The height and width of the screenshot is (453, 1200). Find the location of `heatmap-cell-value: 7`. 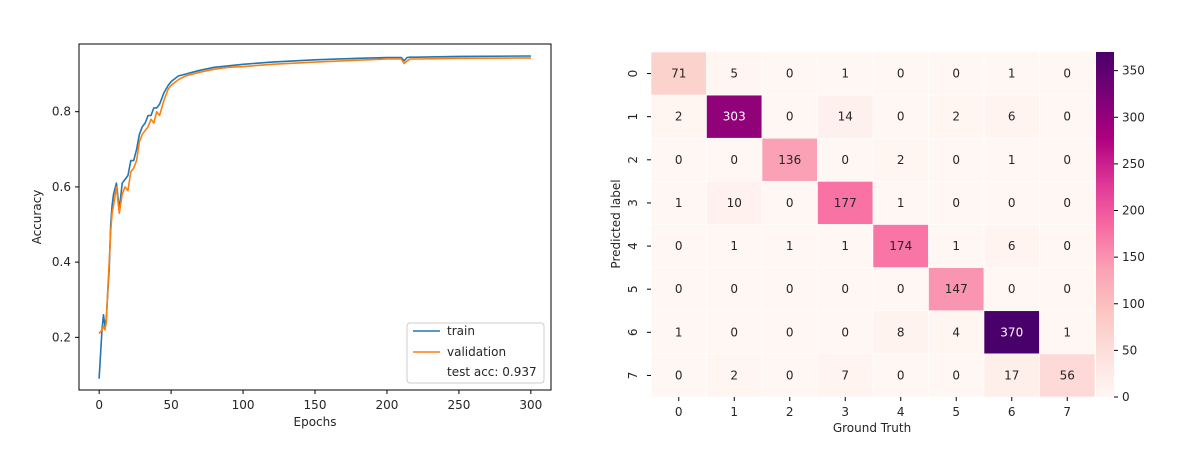

heatmap-cell-value: 7 is located at coordinates (845, 375).